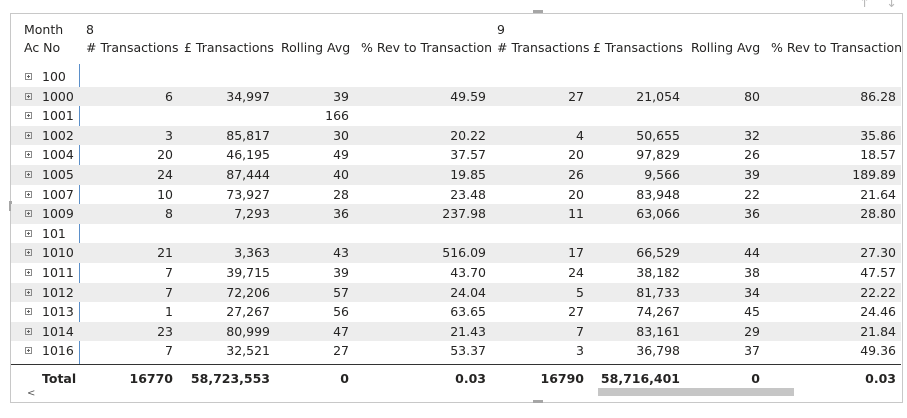  Describe the element at coordinates (658, 312) in the screenshot. I see `table-cell: 74,267` at that location.